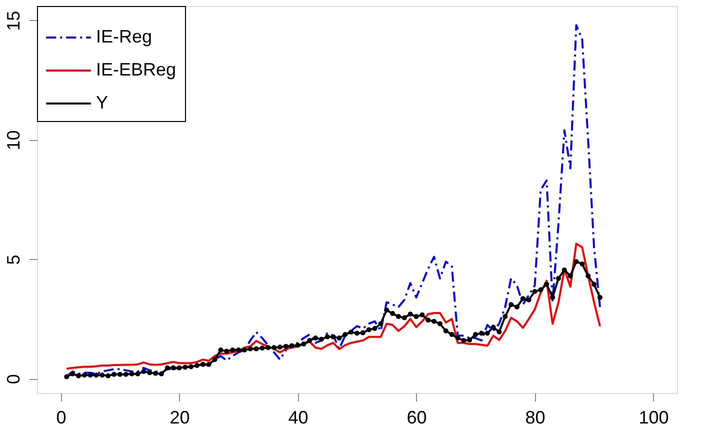  What do you see at coordinates (180, 418) in the screenshot?
I see `x-tick-label: 20` at bounding box center [180, 418].